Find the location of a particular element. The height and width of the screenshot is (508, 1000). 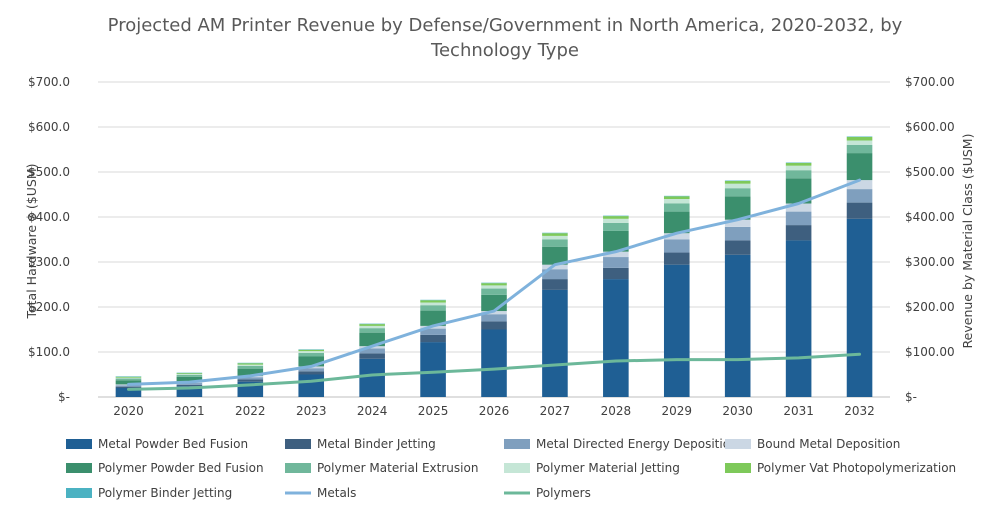

legend-label: Polymer Binder Jetting is located at coordinates (165, 493).